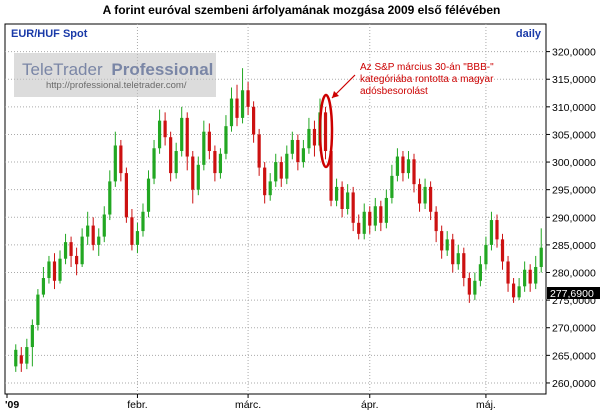  Describe the element at coordinates (162, 69) in the screenshot. I see `watermark-brand-bold: Professional` at that location.